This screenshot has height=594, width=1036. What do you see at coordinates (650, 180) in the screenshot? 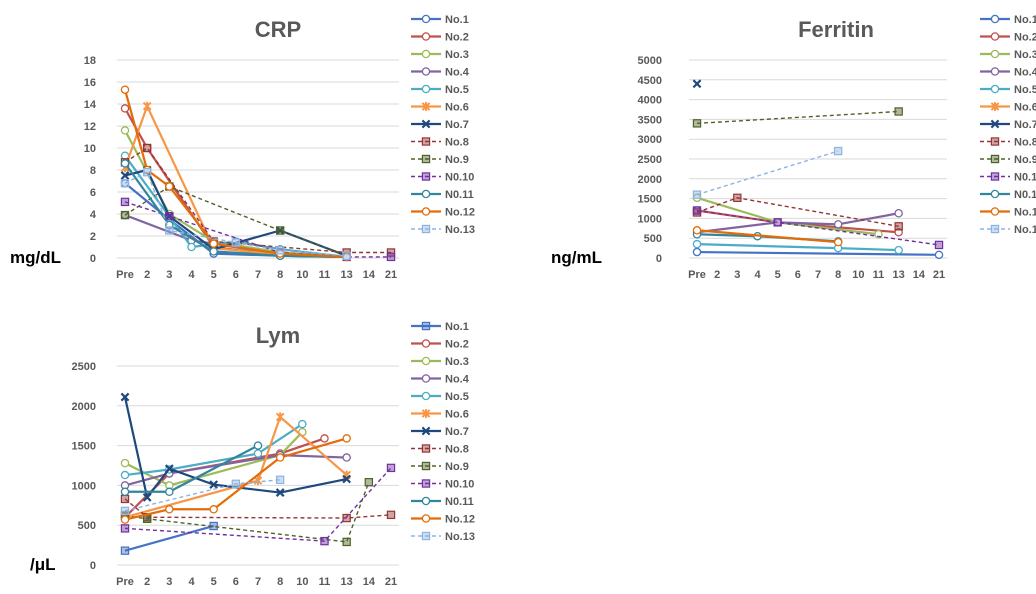
I see `y-tick-label: 2000` at bounding box center [650, 180].